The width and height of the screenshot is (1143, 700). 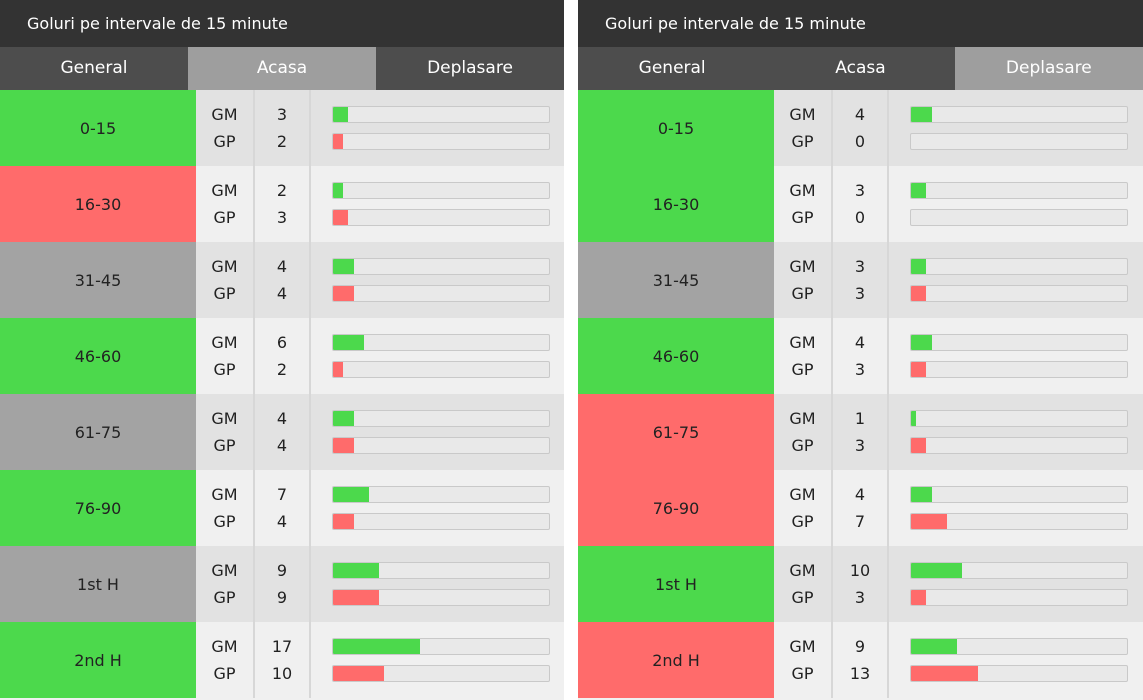 I want to click on gm-line: GM 4, so click(x=958, y=114).